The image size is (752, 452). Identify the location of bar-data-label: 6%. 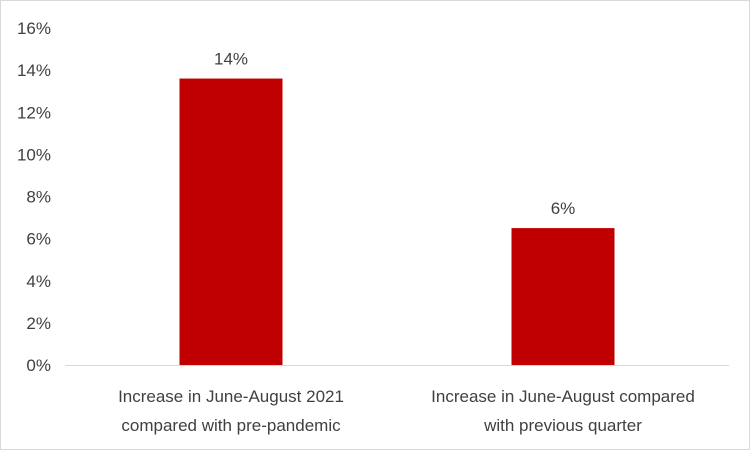
(563, 208).